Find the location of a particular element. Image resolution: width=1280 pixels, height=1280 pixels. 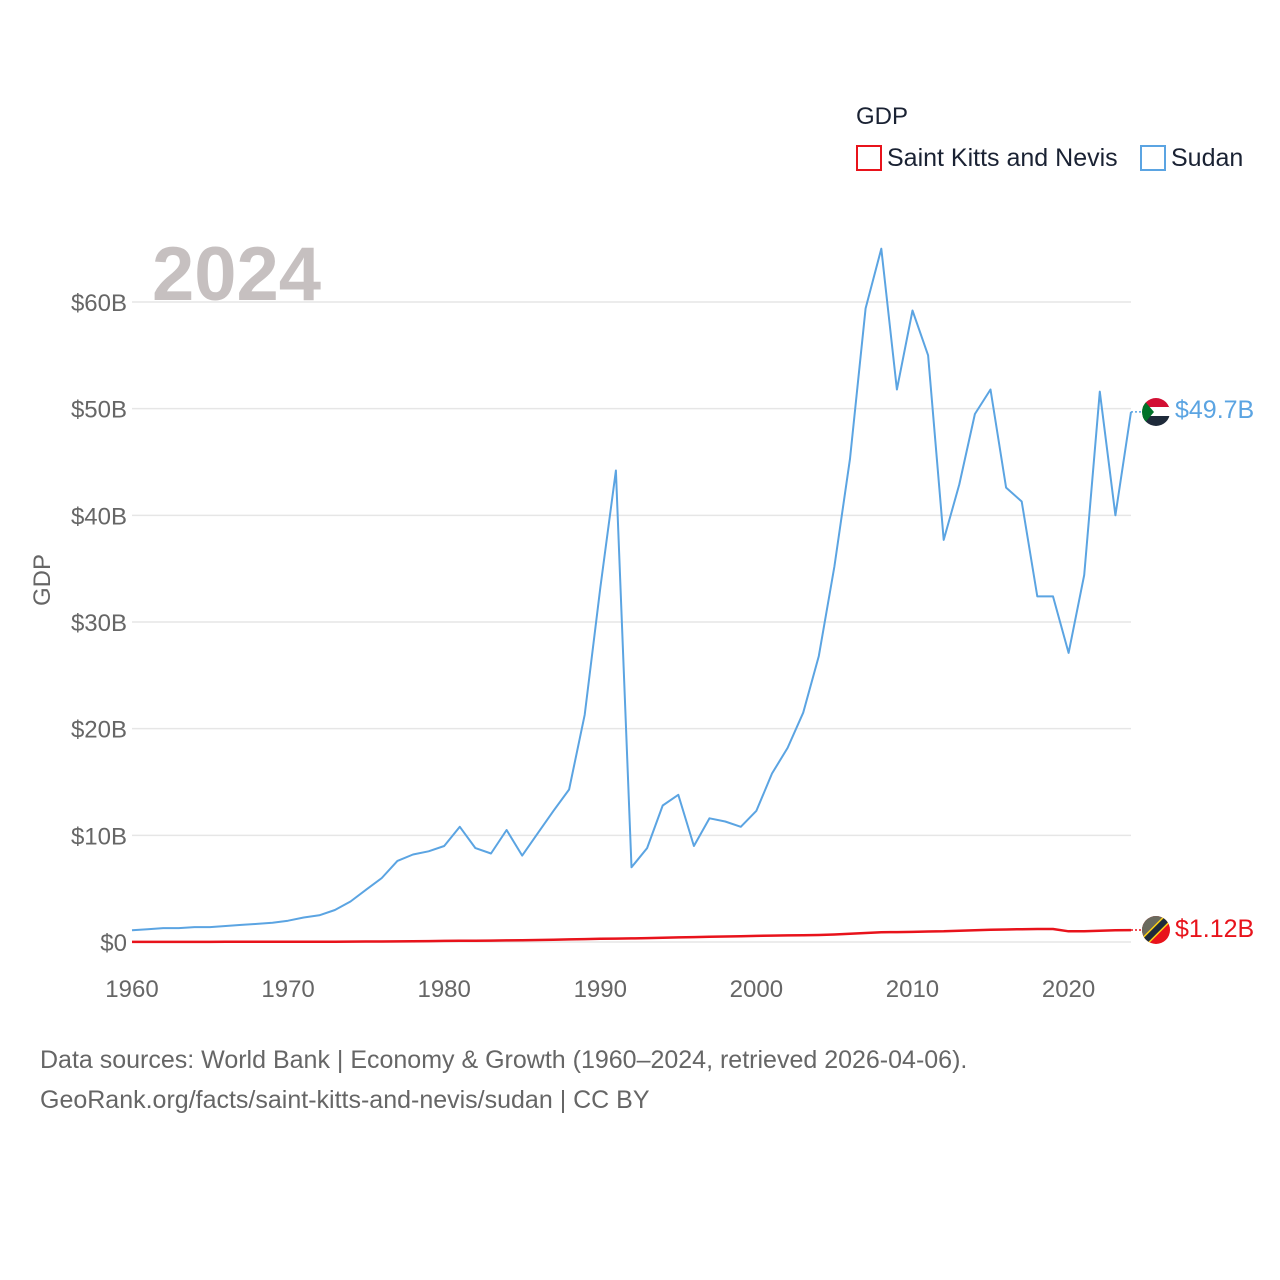

y-tick-label: $10B is located at coordinates (99, 836).